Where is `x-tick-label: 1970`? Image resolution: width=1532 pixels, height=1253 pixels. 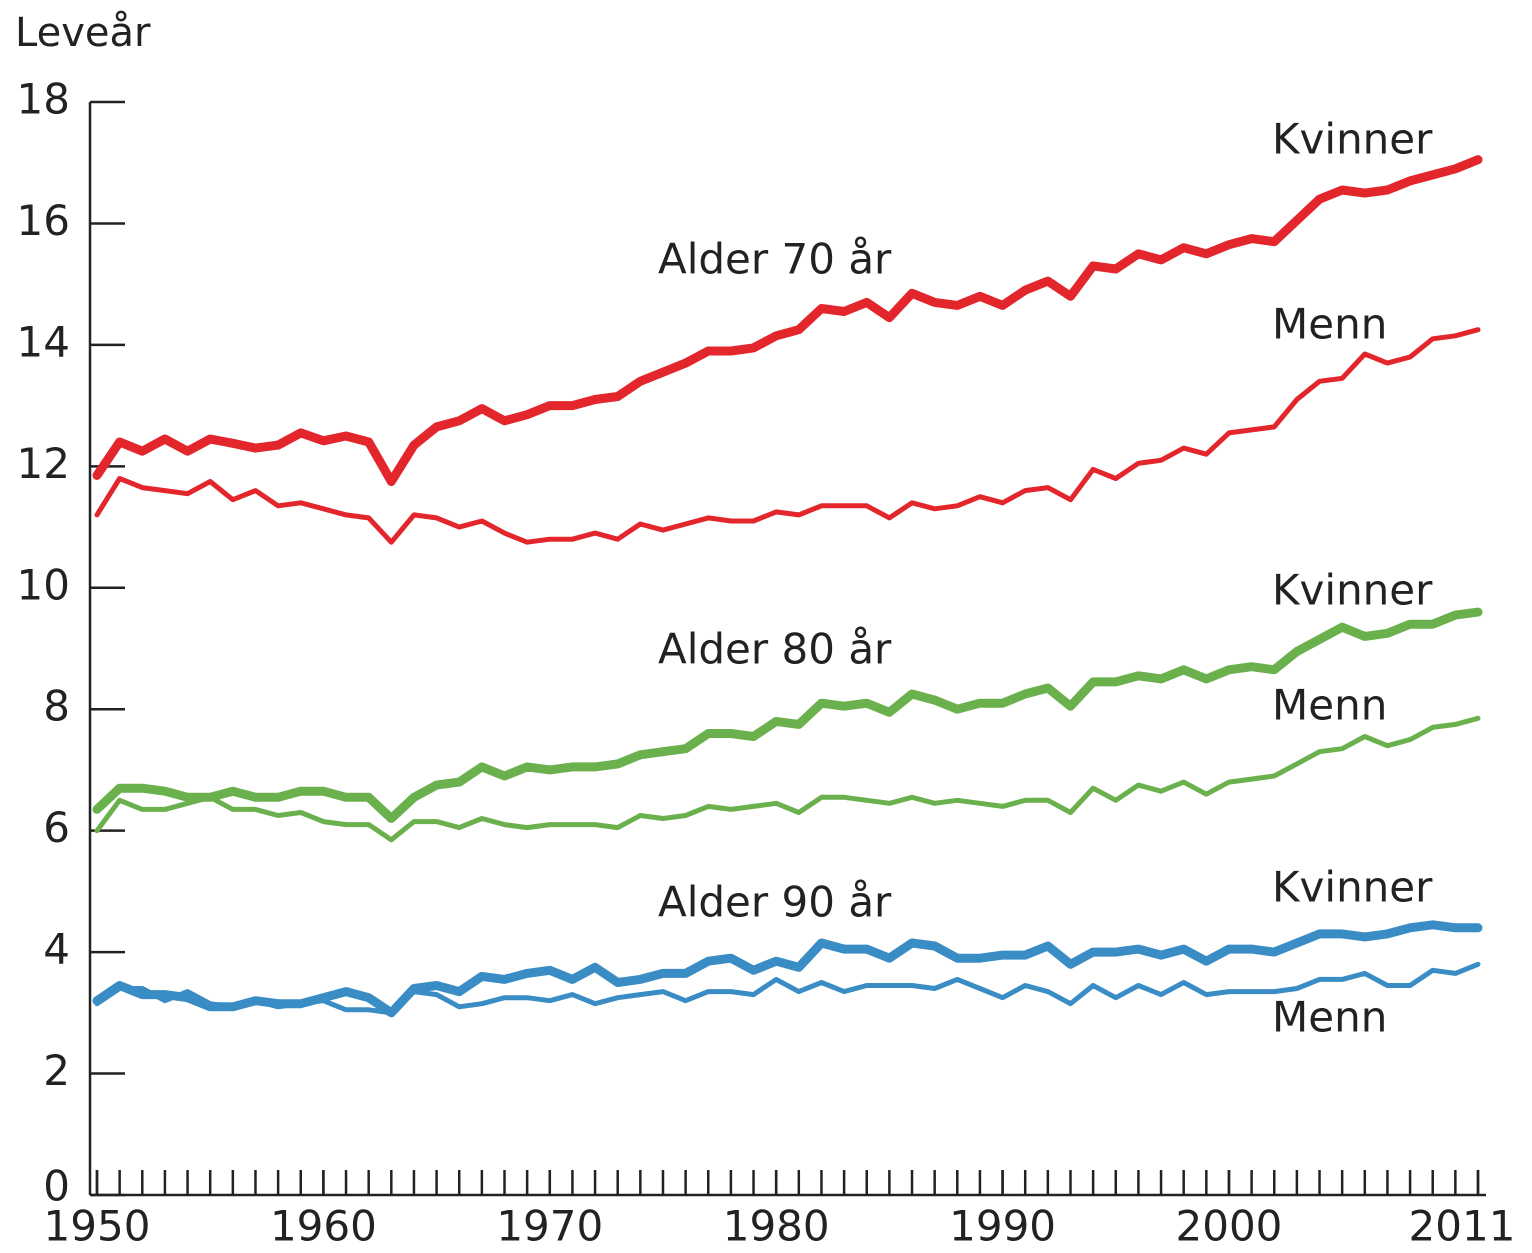 x-tick-label: 1970 is located at coordinates (549, 1226).